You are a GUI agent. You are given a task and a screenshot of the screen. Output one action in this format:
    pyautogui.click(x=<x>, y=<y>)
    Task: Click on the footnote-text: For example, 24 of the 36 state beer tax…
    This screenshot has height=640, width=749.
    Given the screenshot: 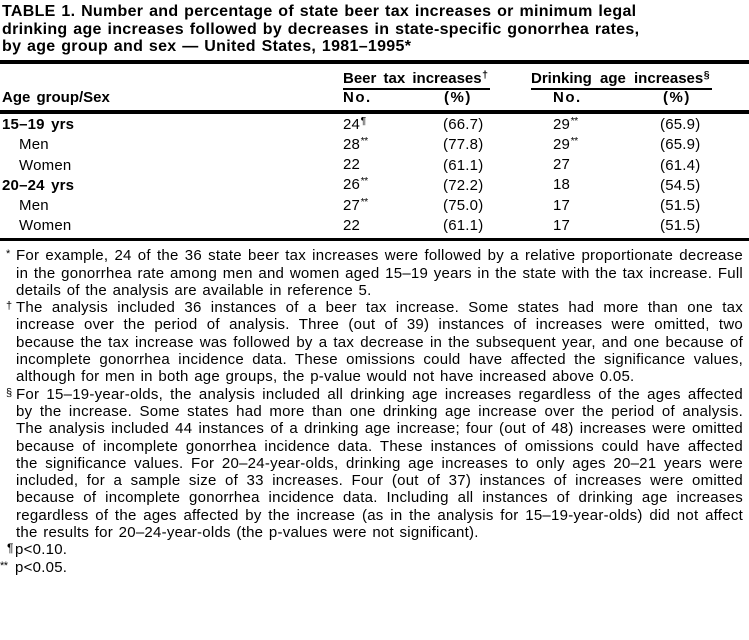 What is the action you would take?
    pyautogui.click(x=379, y=273)
    